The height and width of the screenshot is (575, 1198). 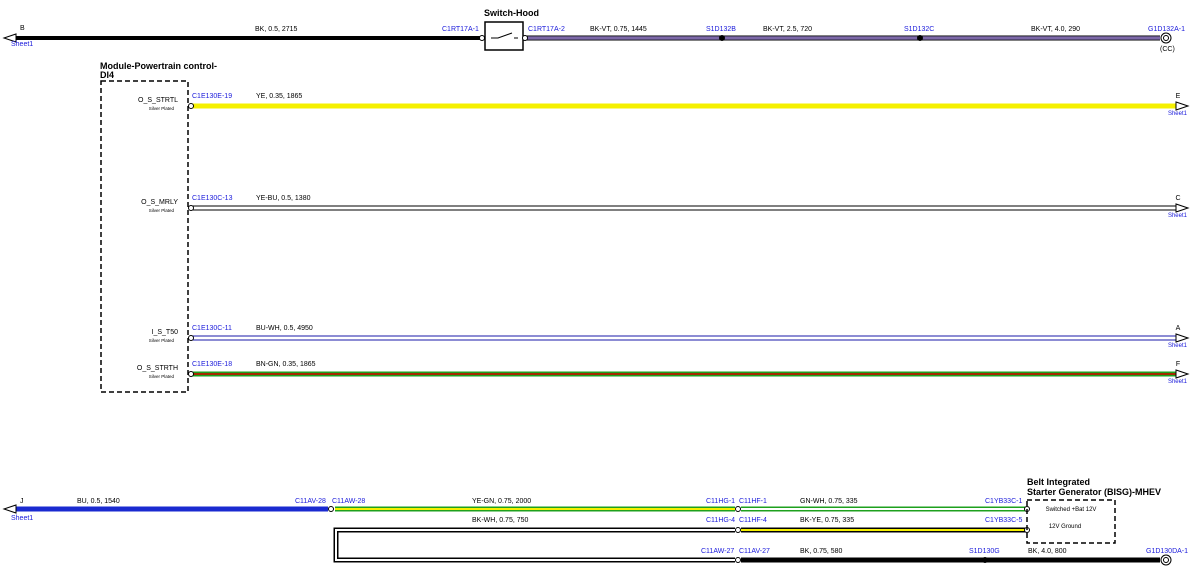 I want to click on ground-note: (CC), so click(x=1167, y=49).